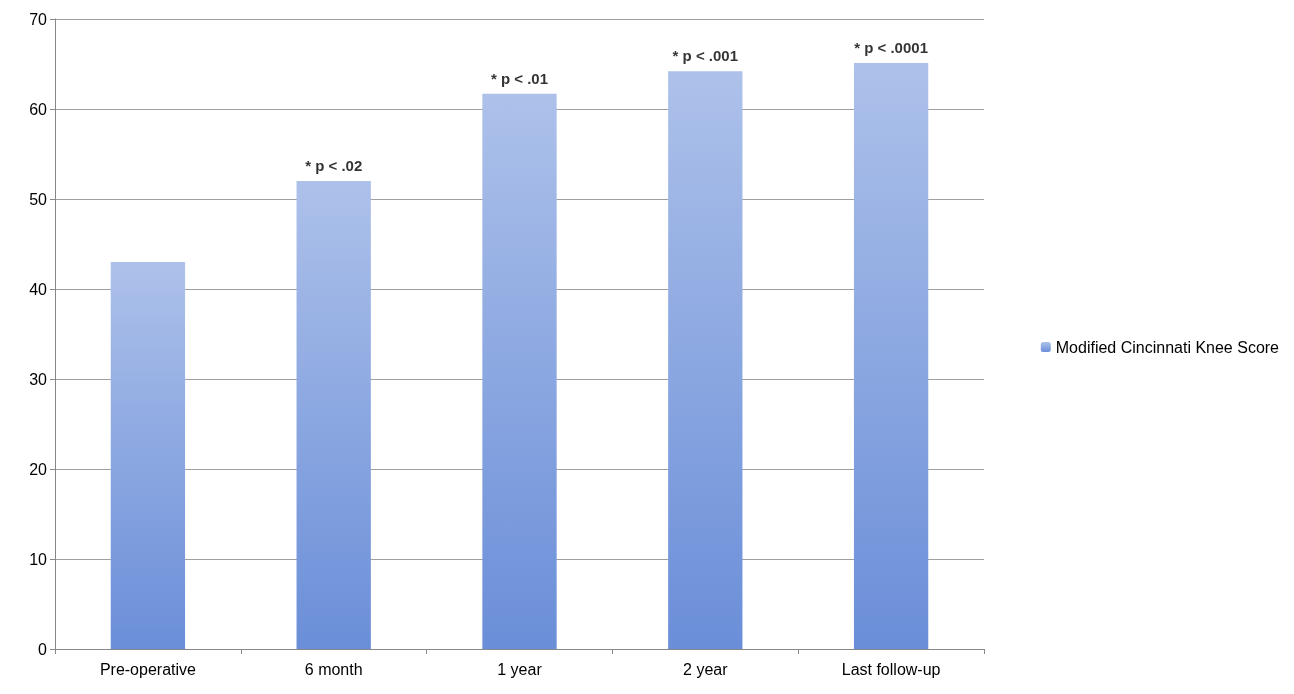 This screenshot has width=1294, height=694. I want to click on x-tick-label: Last follow-up, so click(891, 669).